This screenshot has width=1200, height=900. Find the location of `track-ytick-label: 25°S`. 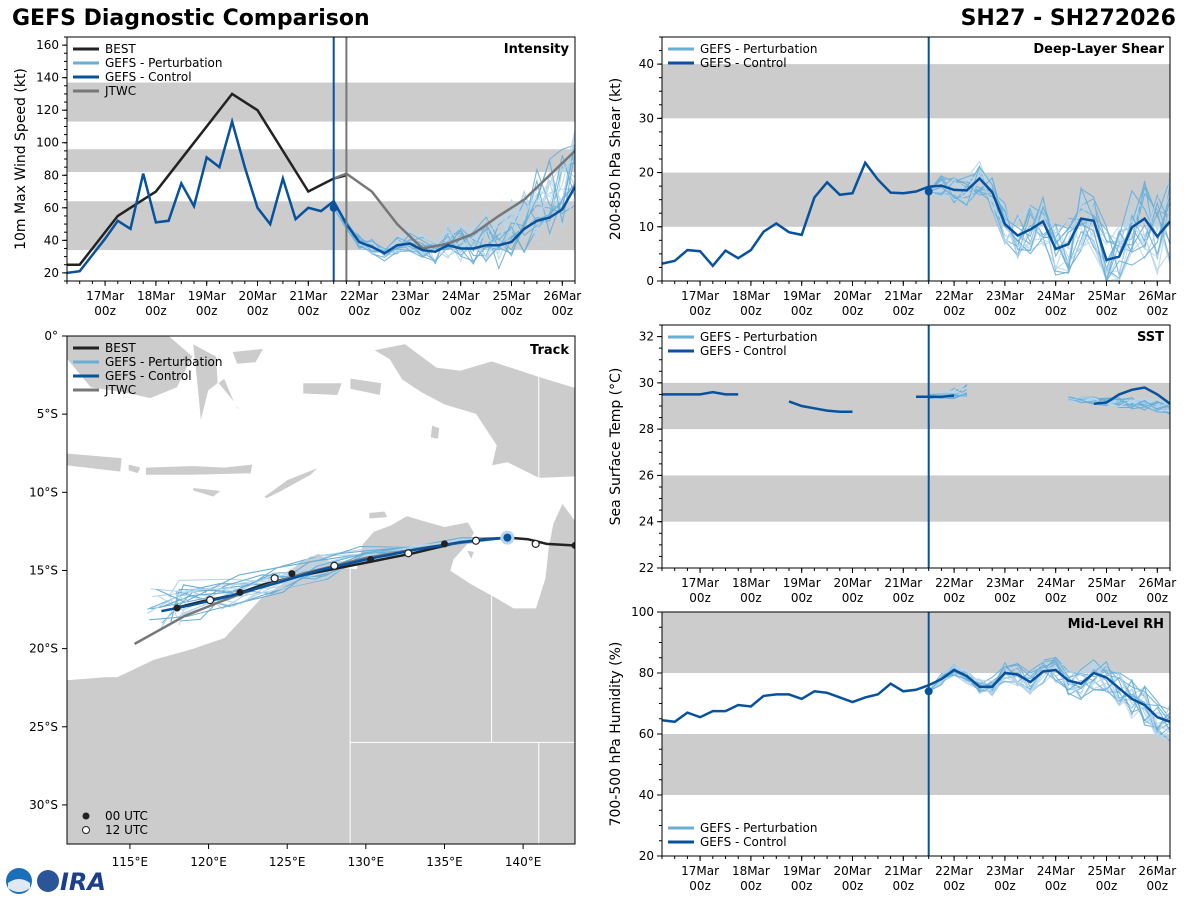

track-ytick-label: 25°S is located at coordinates (43, 727).